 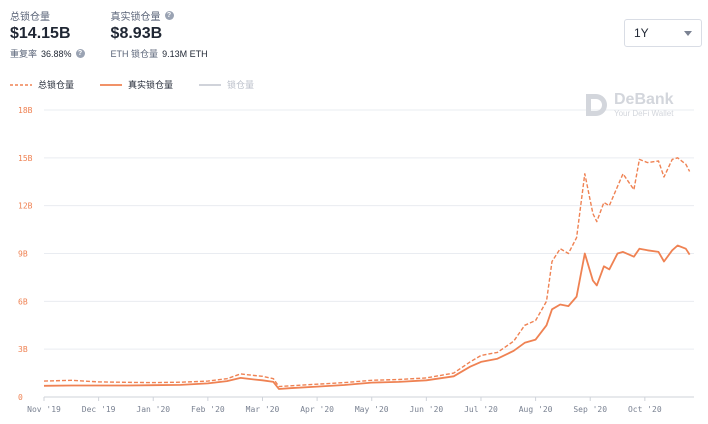 What do you see at coordinates (317, 409) in the screenshot?
I see `x-tick-label: Apr '20` at bounding box center [317, 409].